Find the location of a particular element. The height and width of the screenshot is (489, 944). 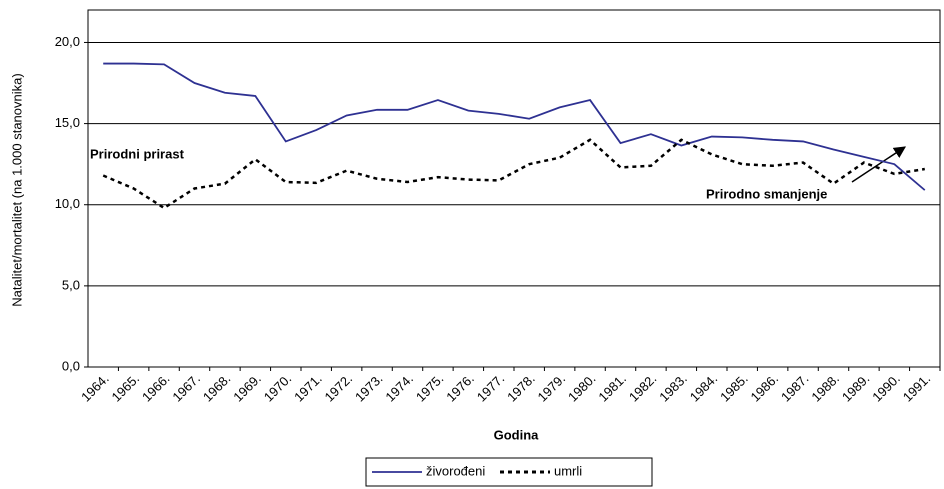

x-tick-label: 1975. is located at coordinates (430, 388).